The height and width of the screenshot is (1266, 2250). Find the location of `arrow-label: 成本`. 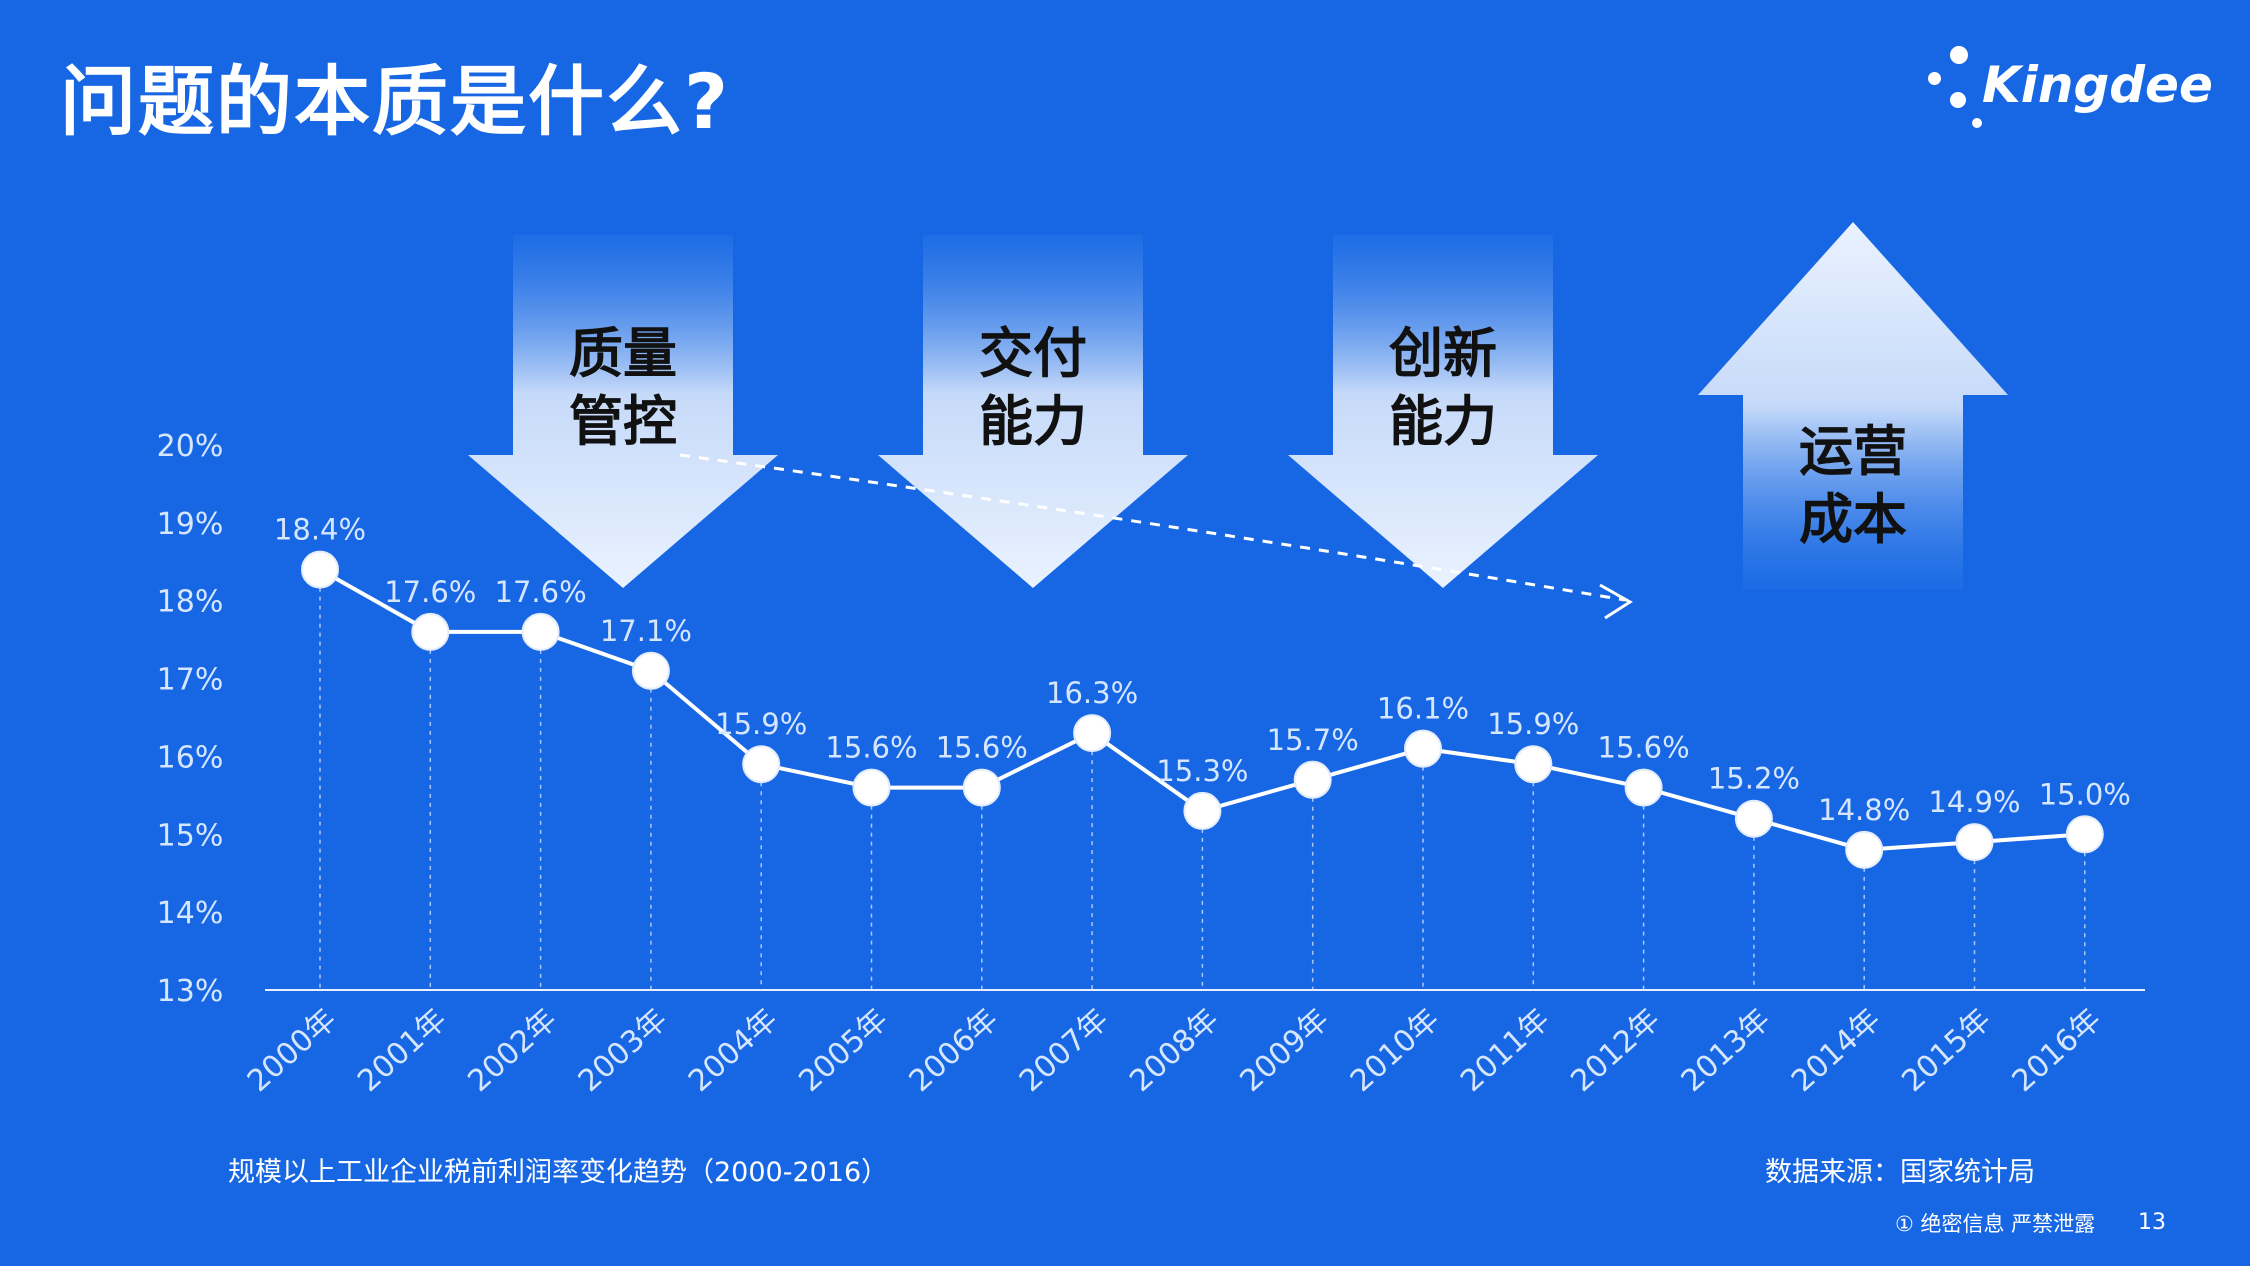

arrow-label: 成本 is located at coordinates (1853, 519).